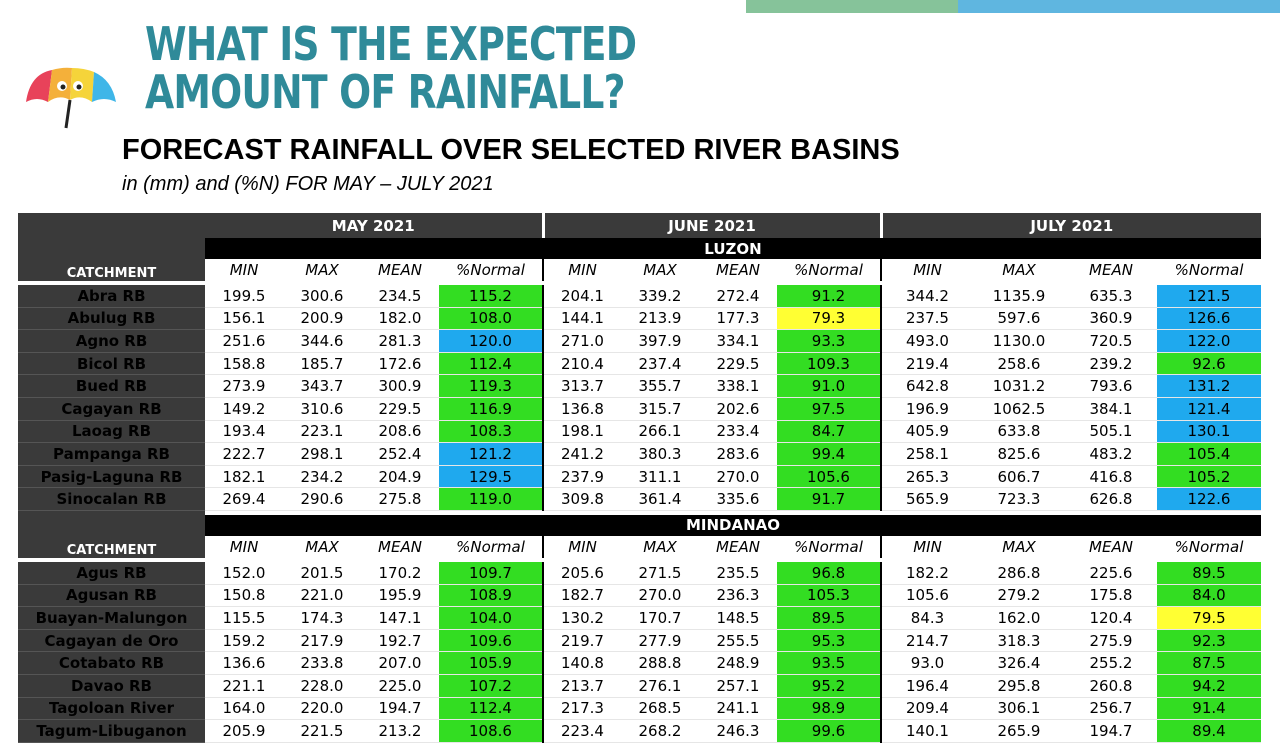 The image size is (1280, 743). Describe the element at coordinates (660, 499) in the screenshot. I see `max-value: 361.4` at that location.